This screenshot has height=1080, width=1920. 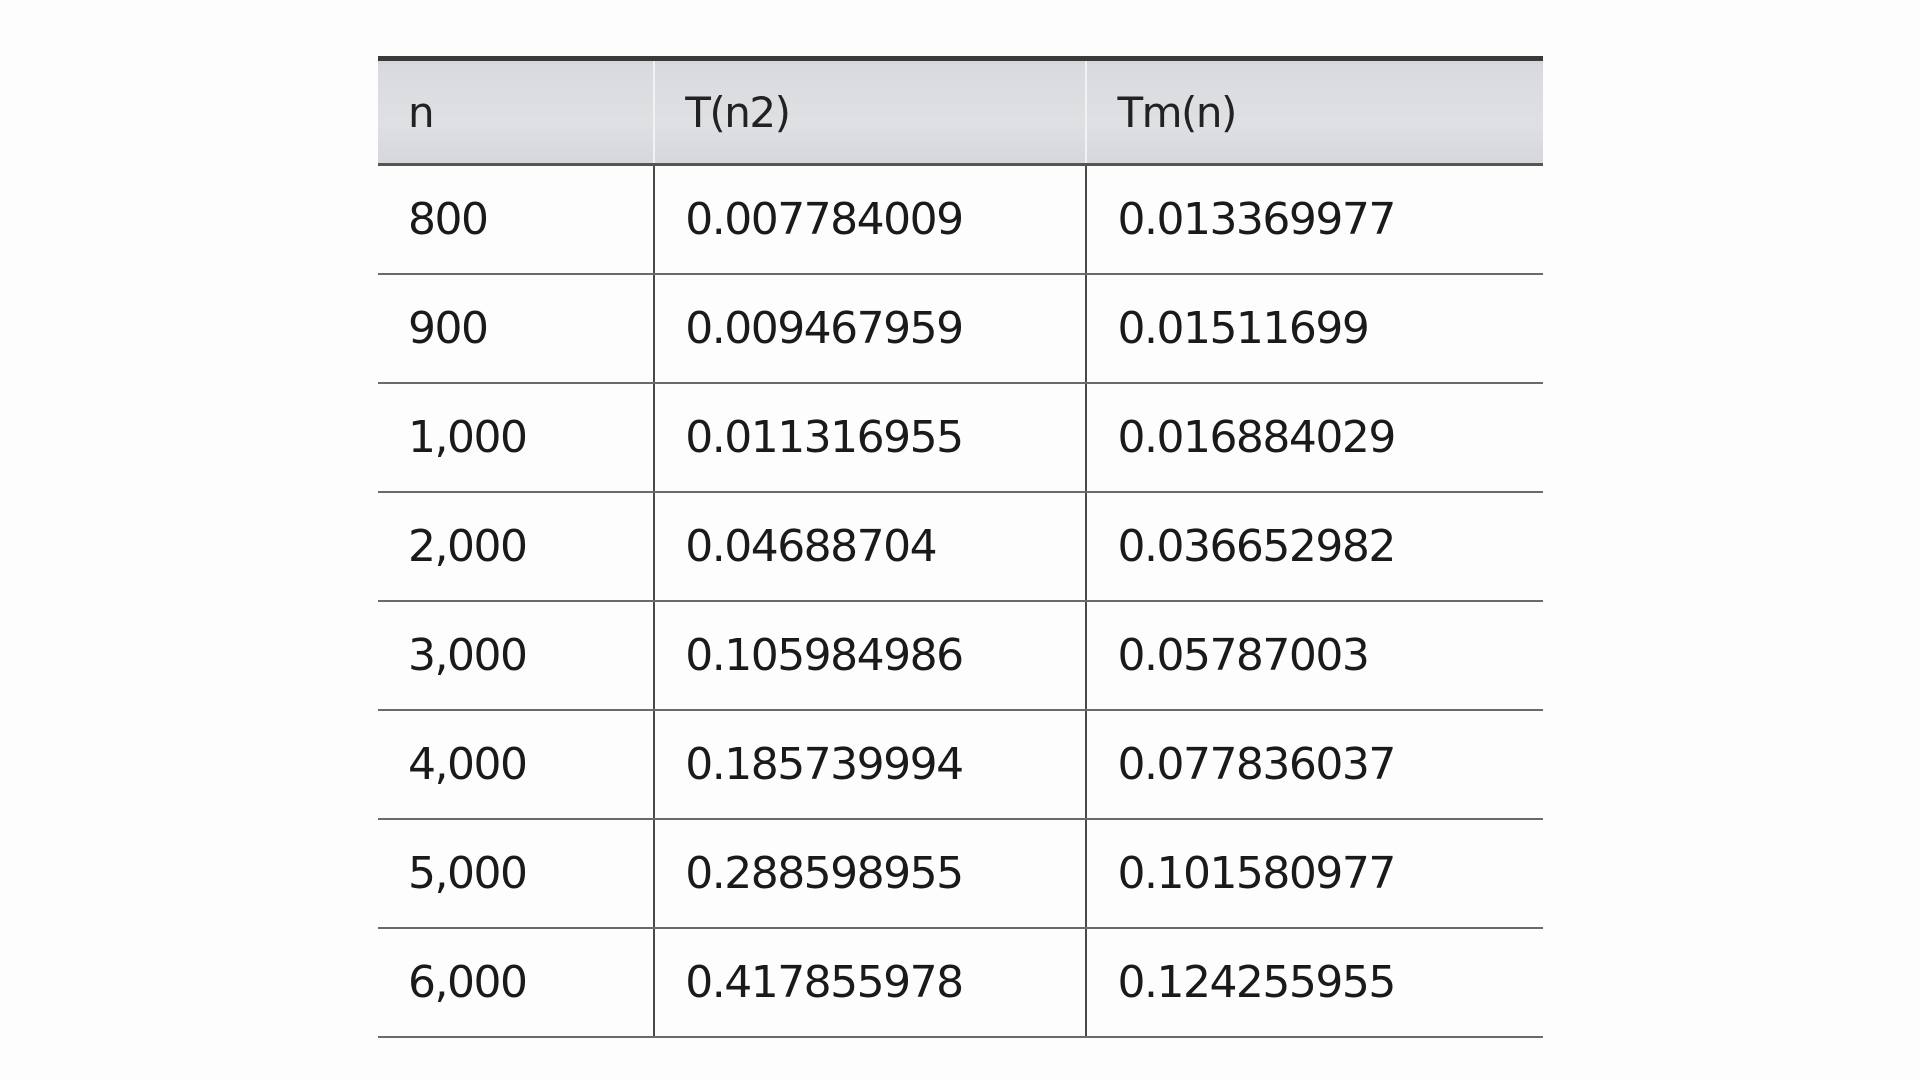 I want to click on cell-t-n2: 0.04688704, so click(x=870, y=547).